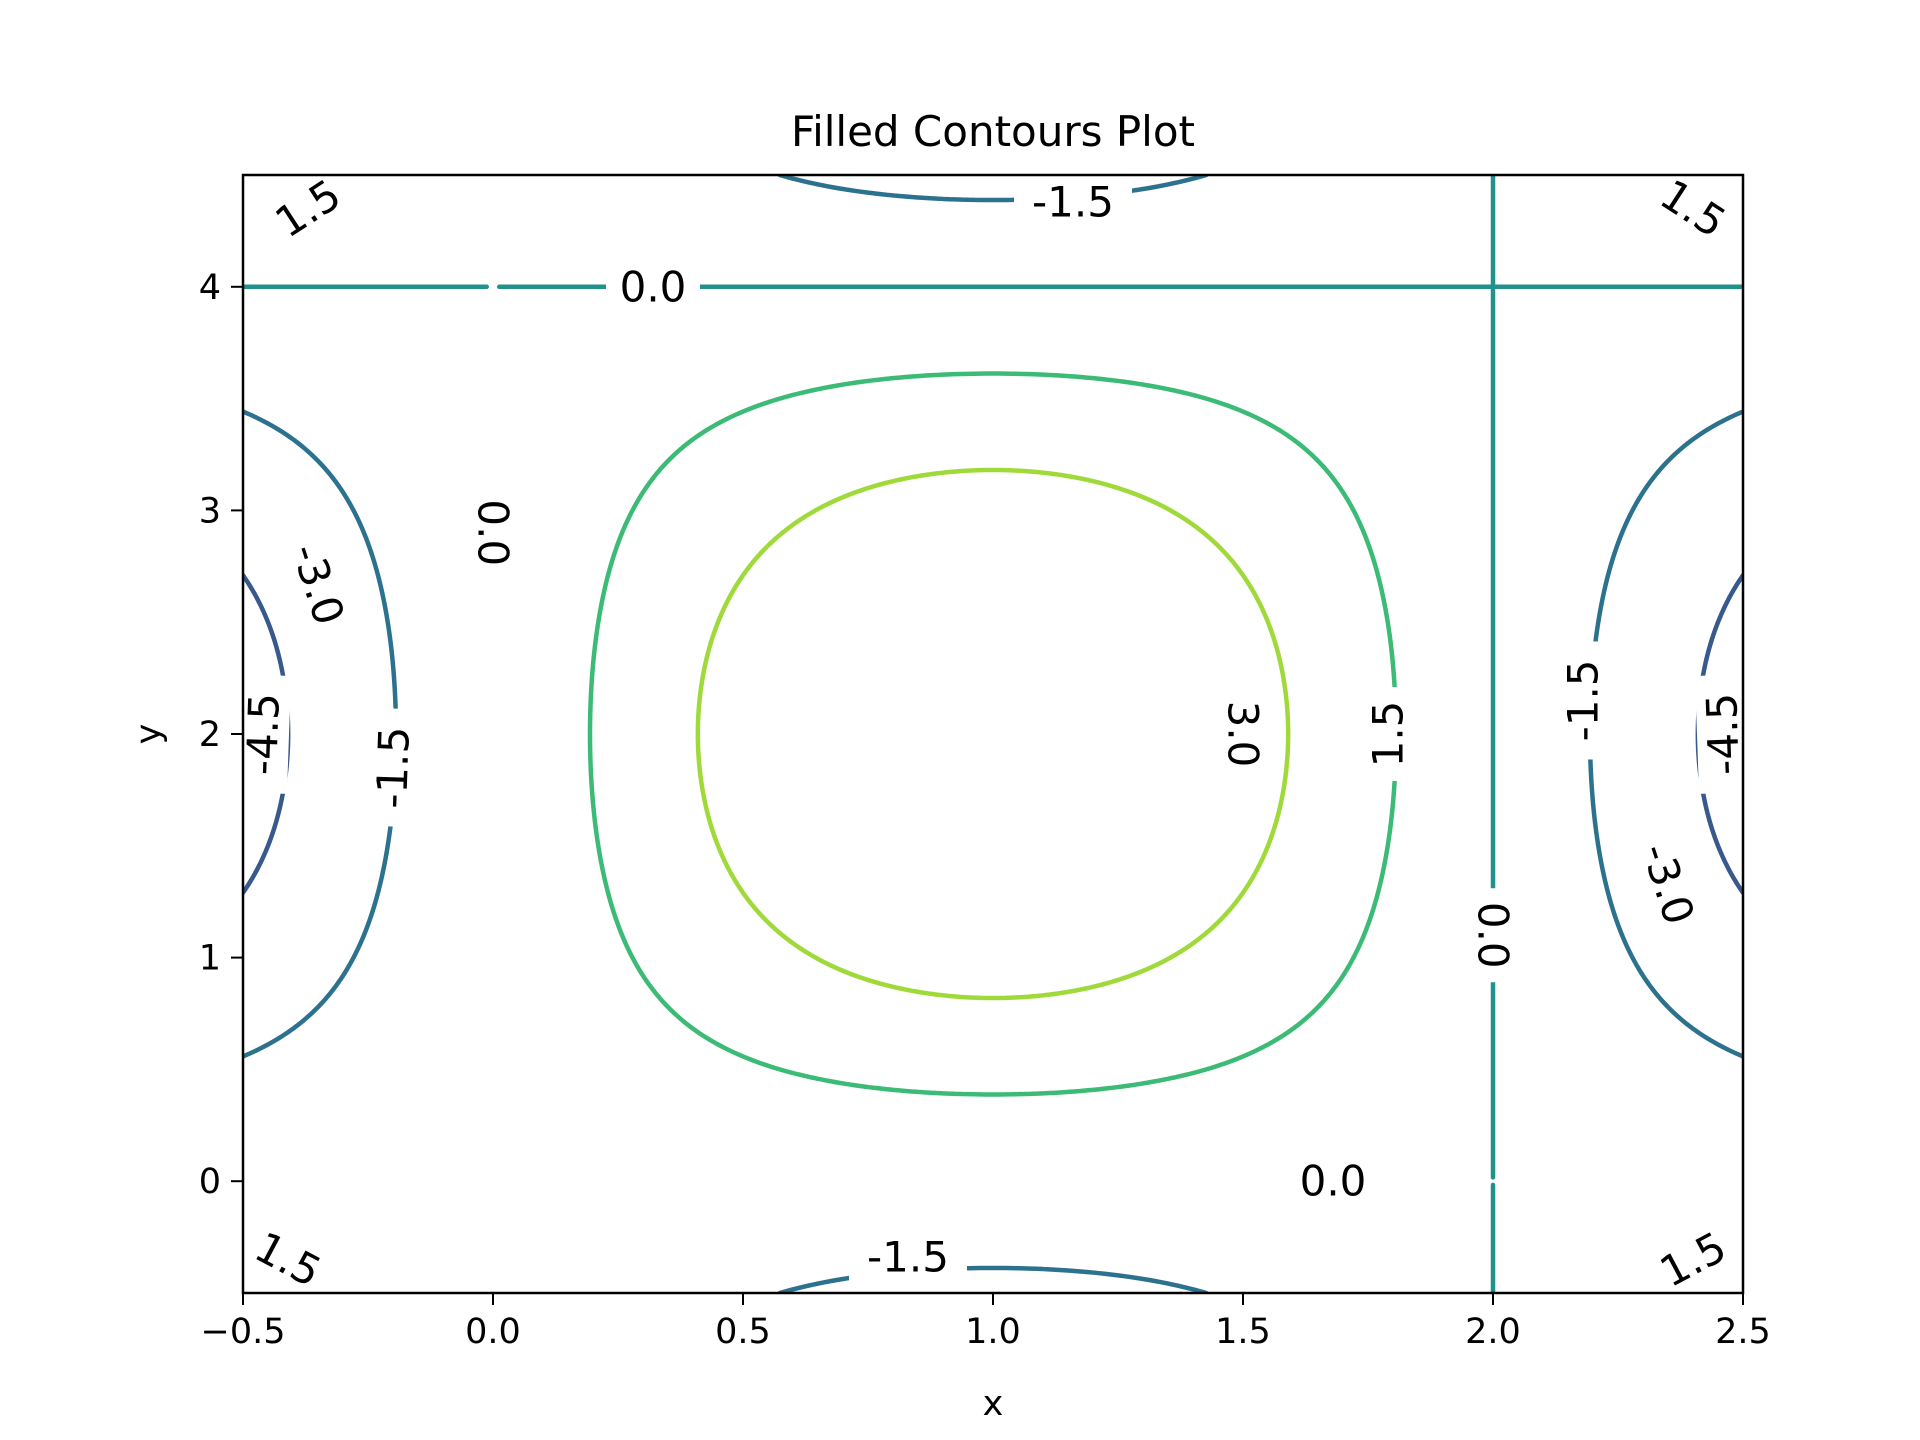 The height and width of the screenshot is (1440, 1920). I want to click on y-axis-ticks: 0 1 2 3 4, so click(221, 735).